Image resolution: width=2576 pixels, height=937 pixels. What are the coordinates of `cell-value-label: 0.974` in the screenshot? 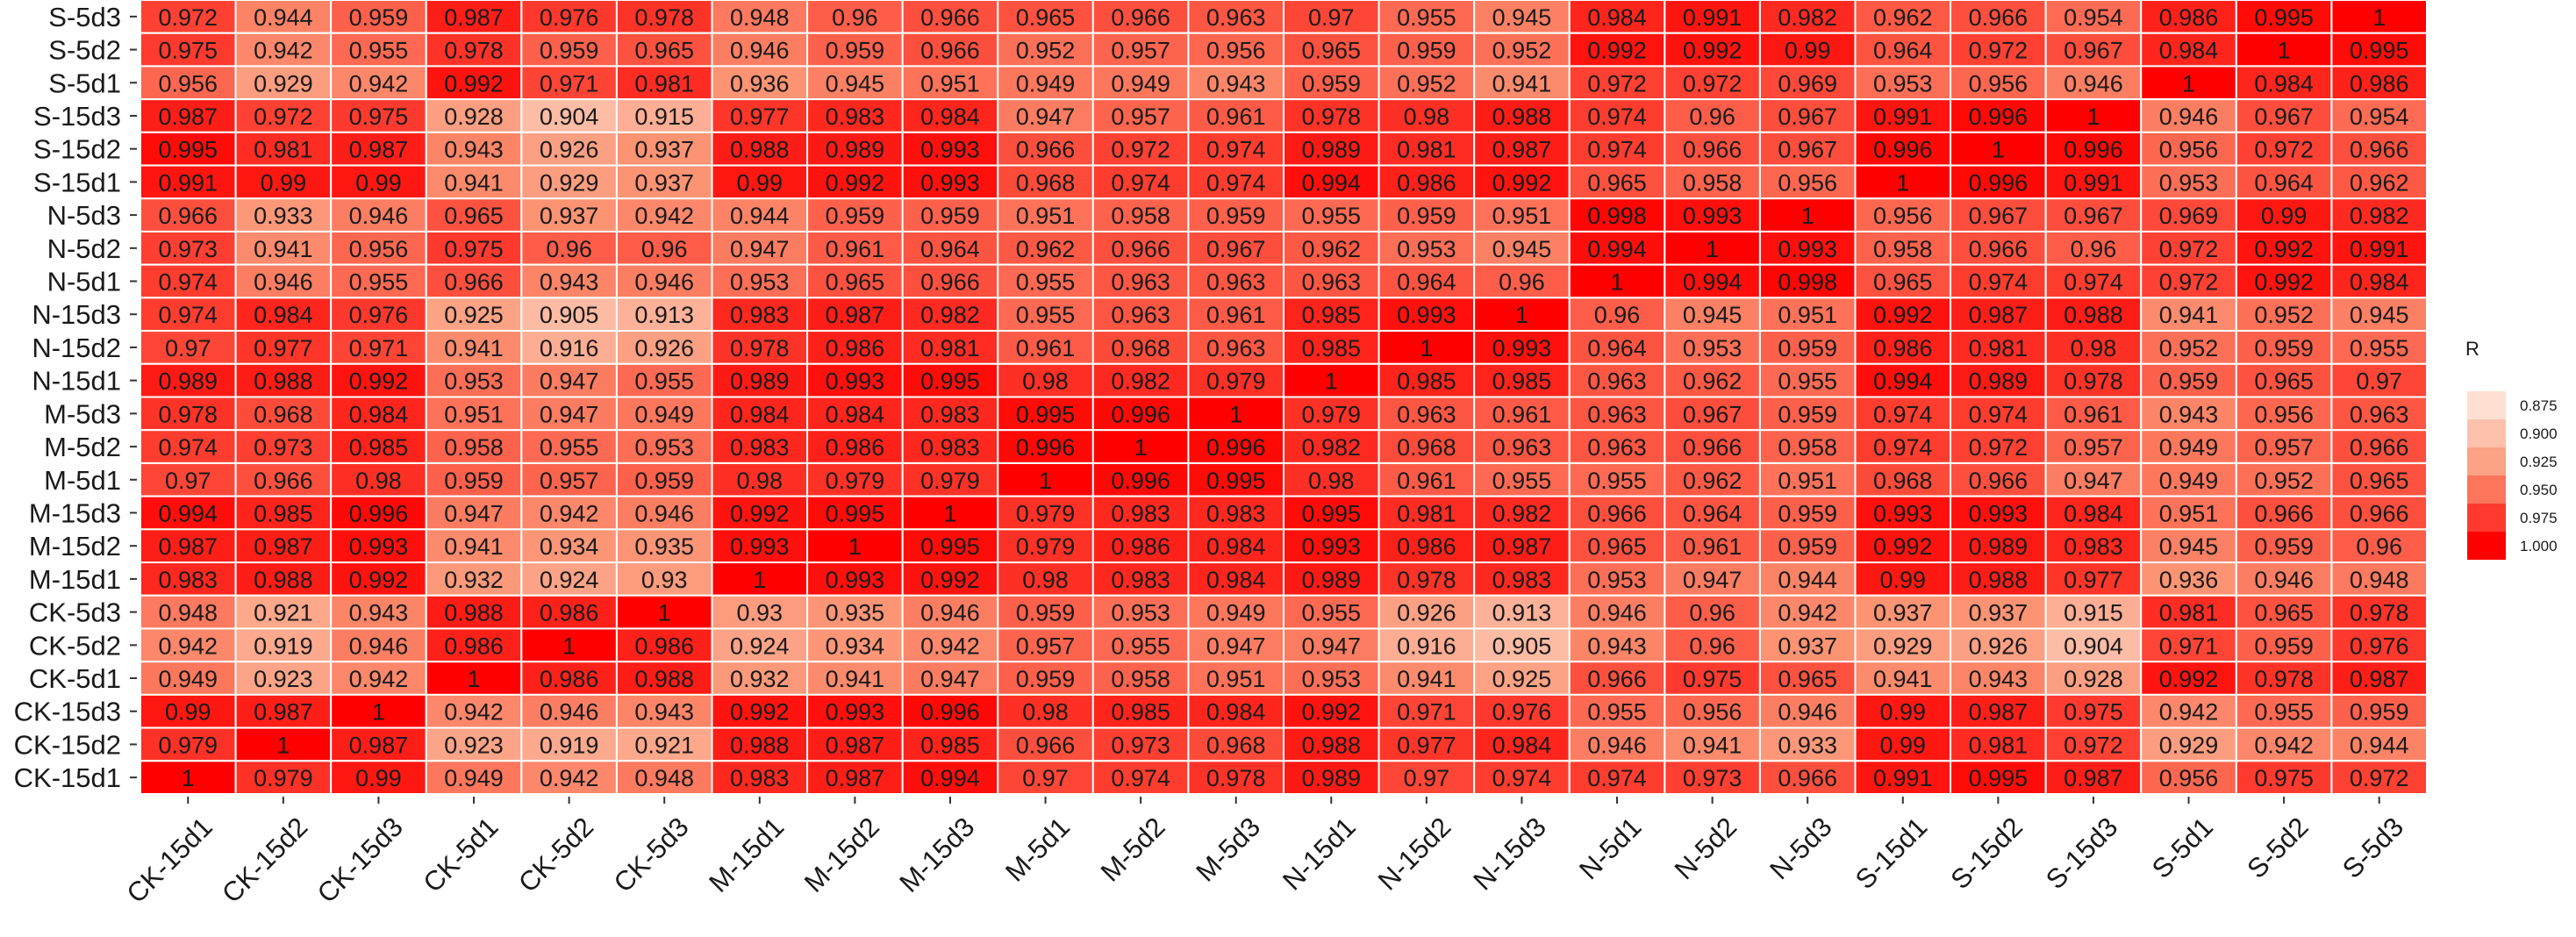 It's located at (1903, 414).